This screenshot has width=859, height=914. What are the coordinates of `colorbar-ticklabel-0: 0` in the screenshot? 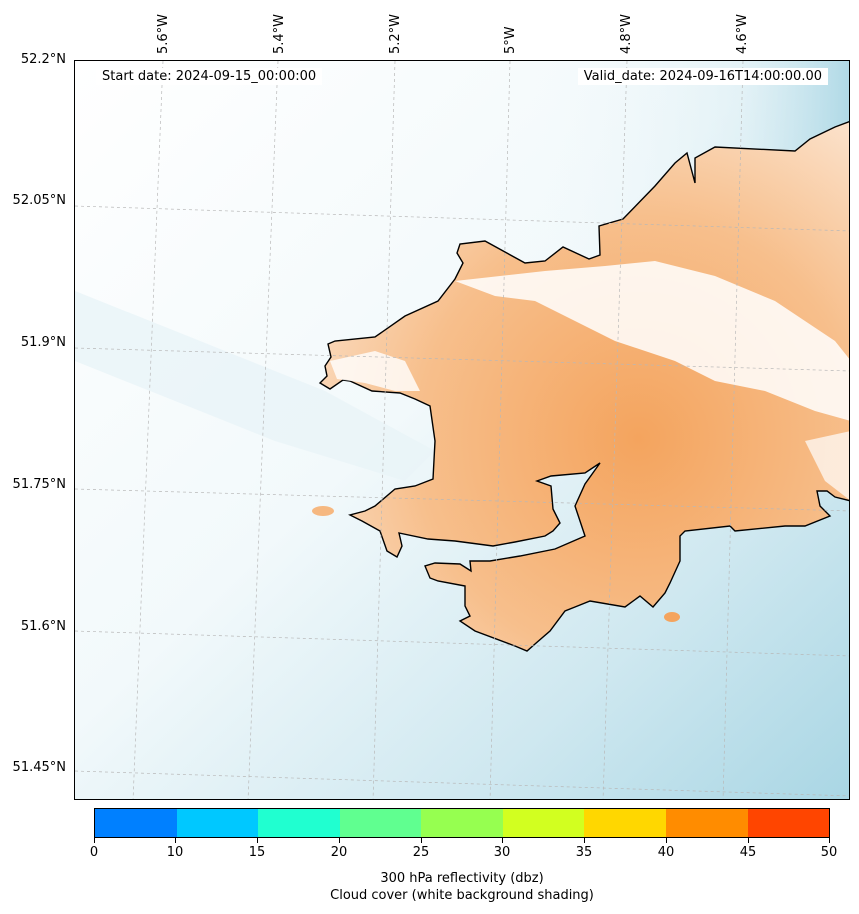 It's located at (94, 852).